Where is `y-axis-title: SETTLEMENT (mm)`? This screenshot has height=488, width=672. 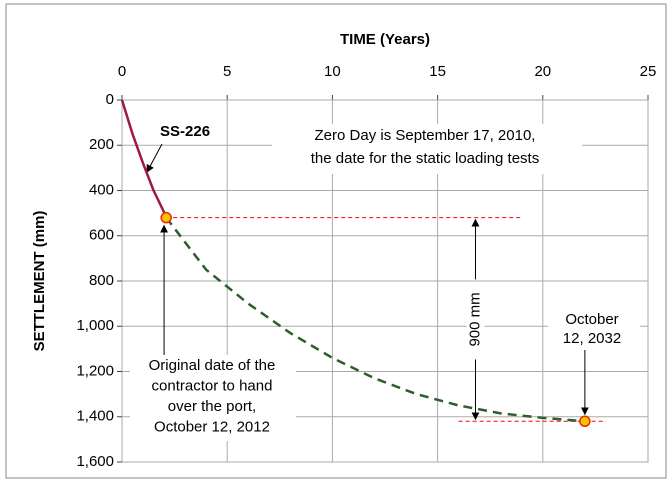 y-axis-title: SETTLEMENT (mm) is located at coordinates (39, 281).